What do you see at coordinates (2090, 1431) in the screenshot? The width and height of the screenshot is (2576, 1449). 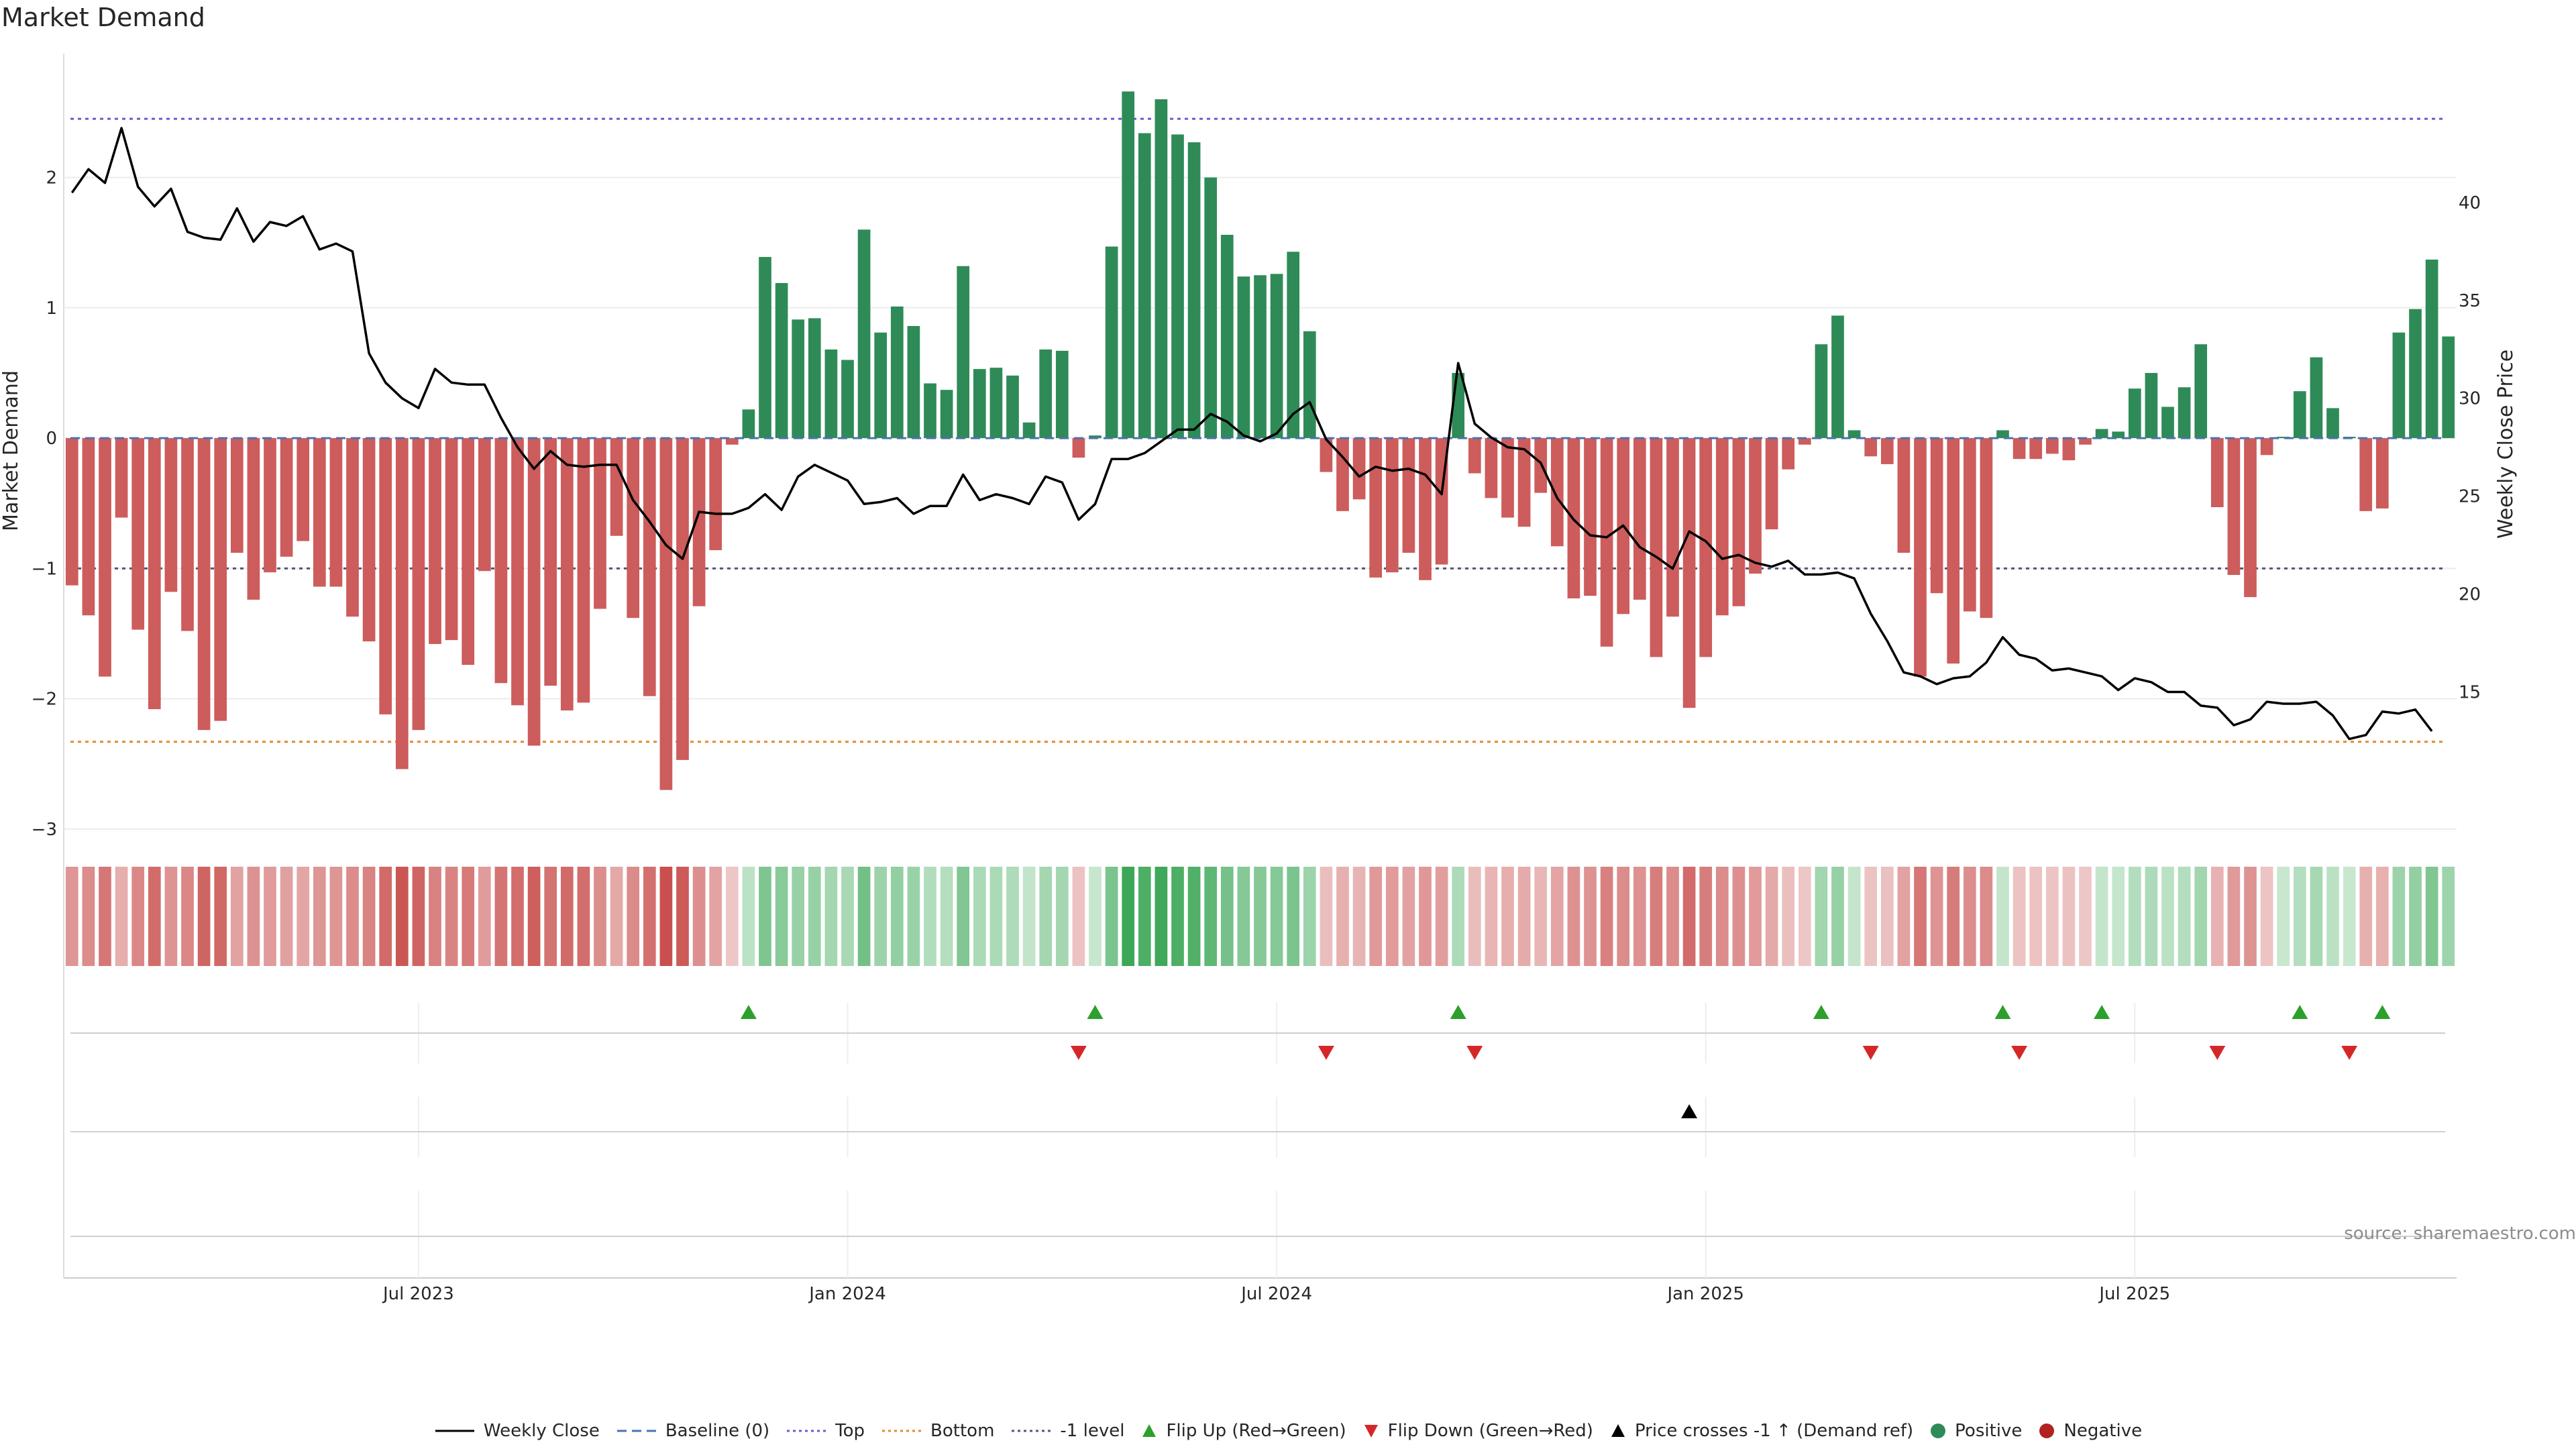 I see `legend-item: Negative` at bounding box center [2090, 1431].